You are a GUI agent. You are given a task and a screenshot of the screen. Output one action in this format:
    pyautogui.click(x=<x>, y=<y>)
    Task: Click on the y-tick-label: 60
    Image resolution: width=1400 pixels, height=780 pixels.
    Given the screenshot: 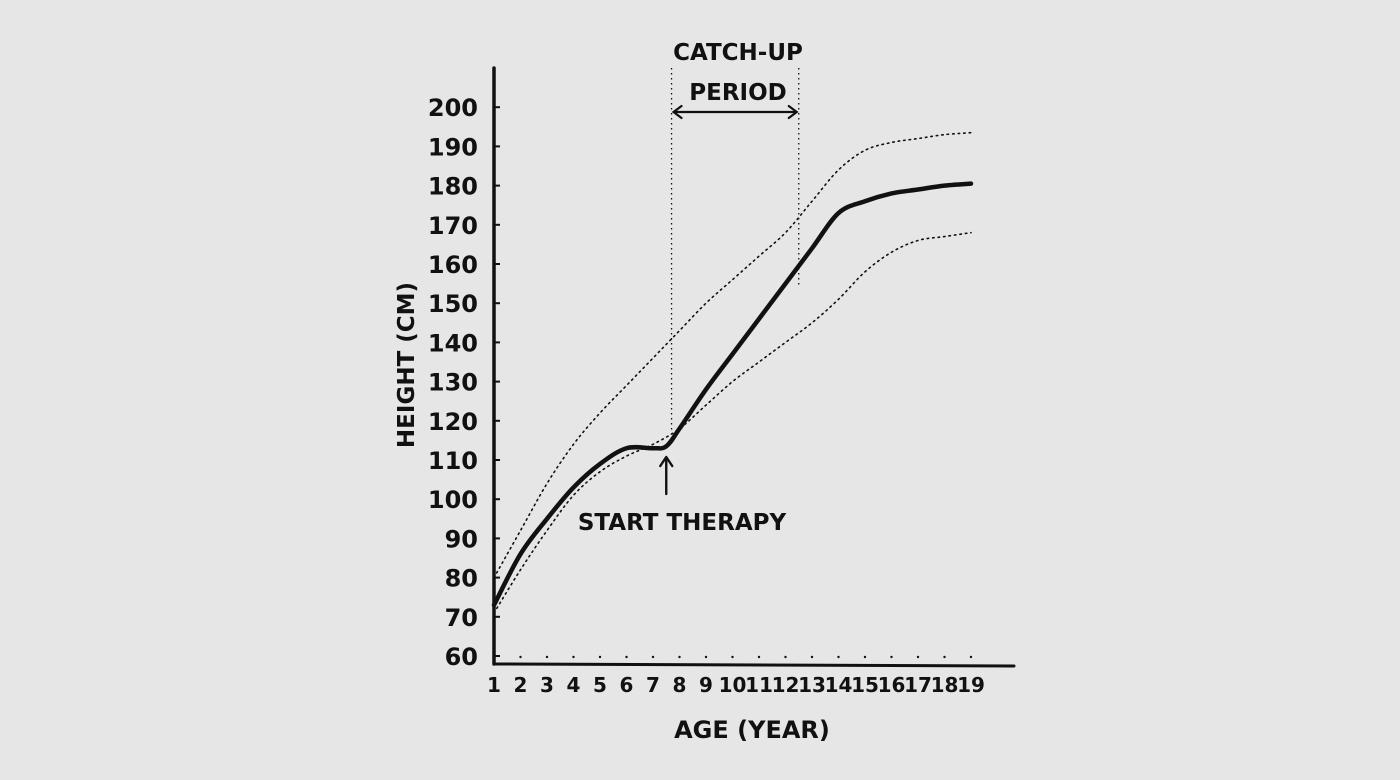 What is the action you would take?
    pyautogui.click(x=461, y=657)
    